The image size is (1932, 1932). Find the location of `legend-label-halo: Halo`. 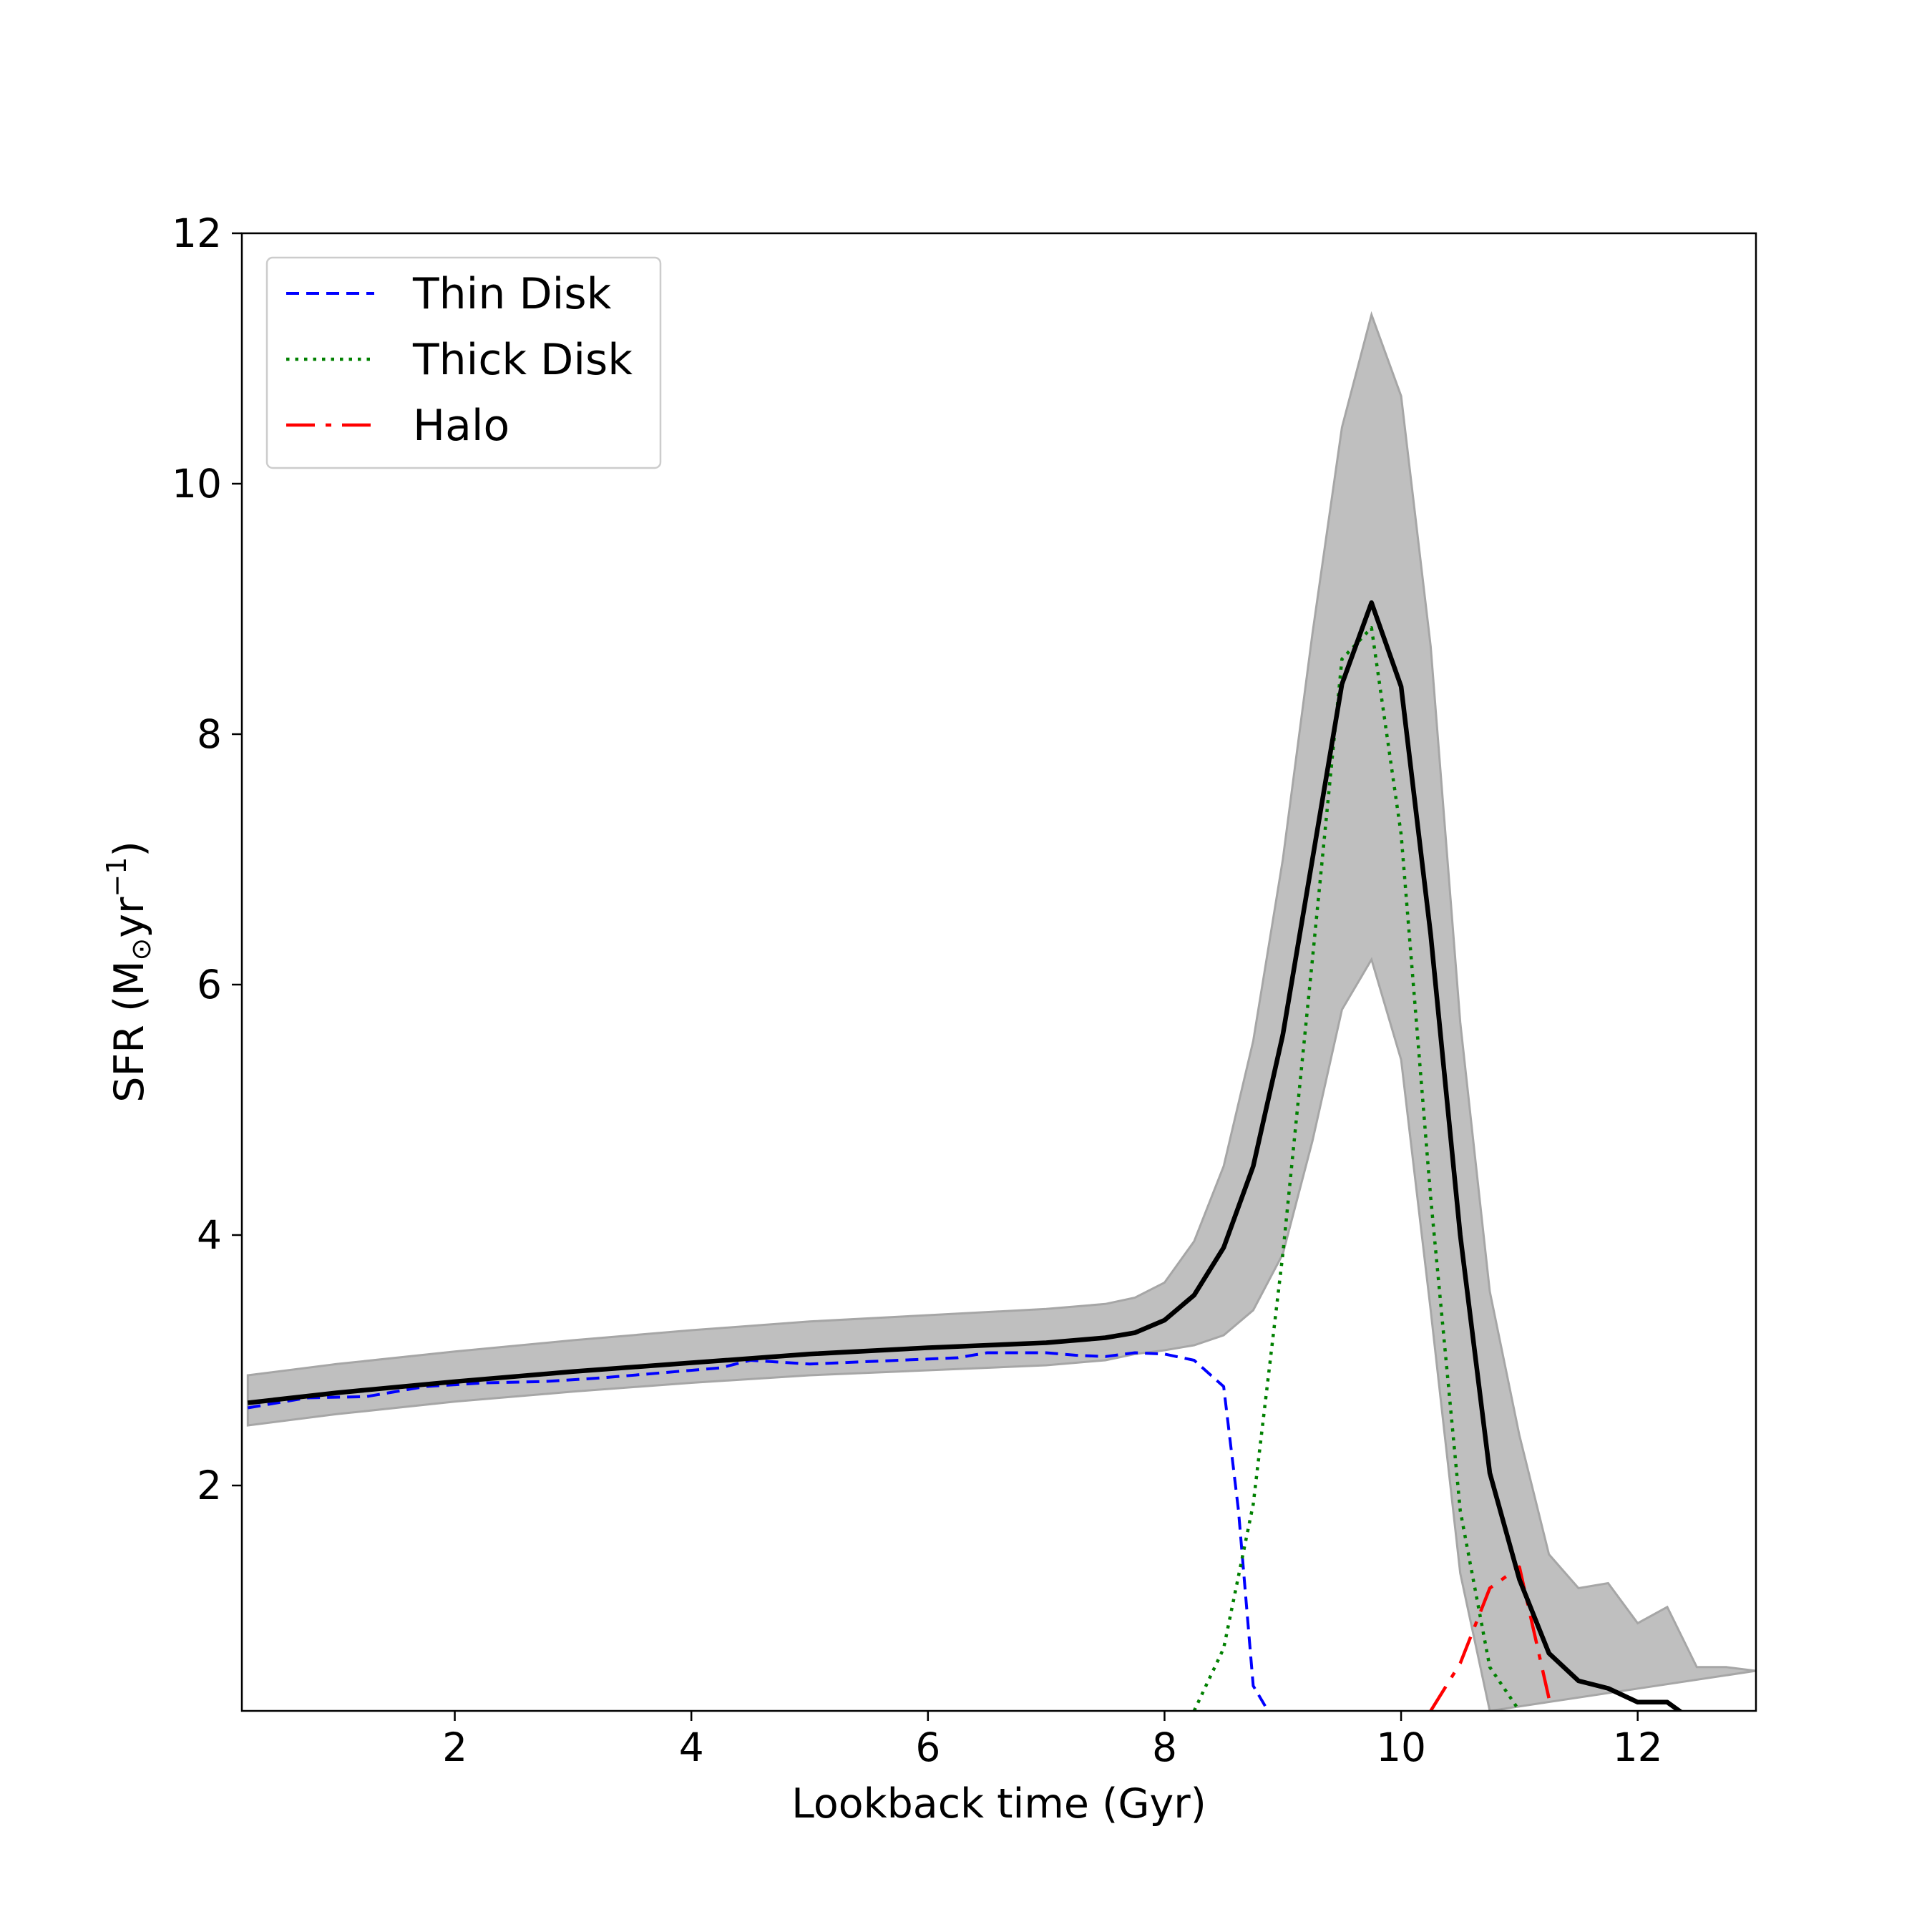

legend-label-halo: Halo is located at coordinates (461, 426).